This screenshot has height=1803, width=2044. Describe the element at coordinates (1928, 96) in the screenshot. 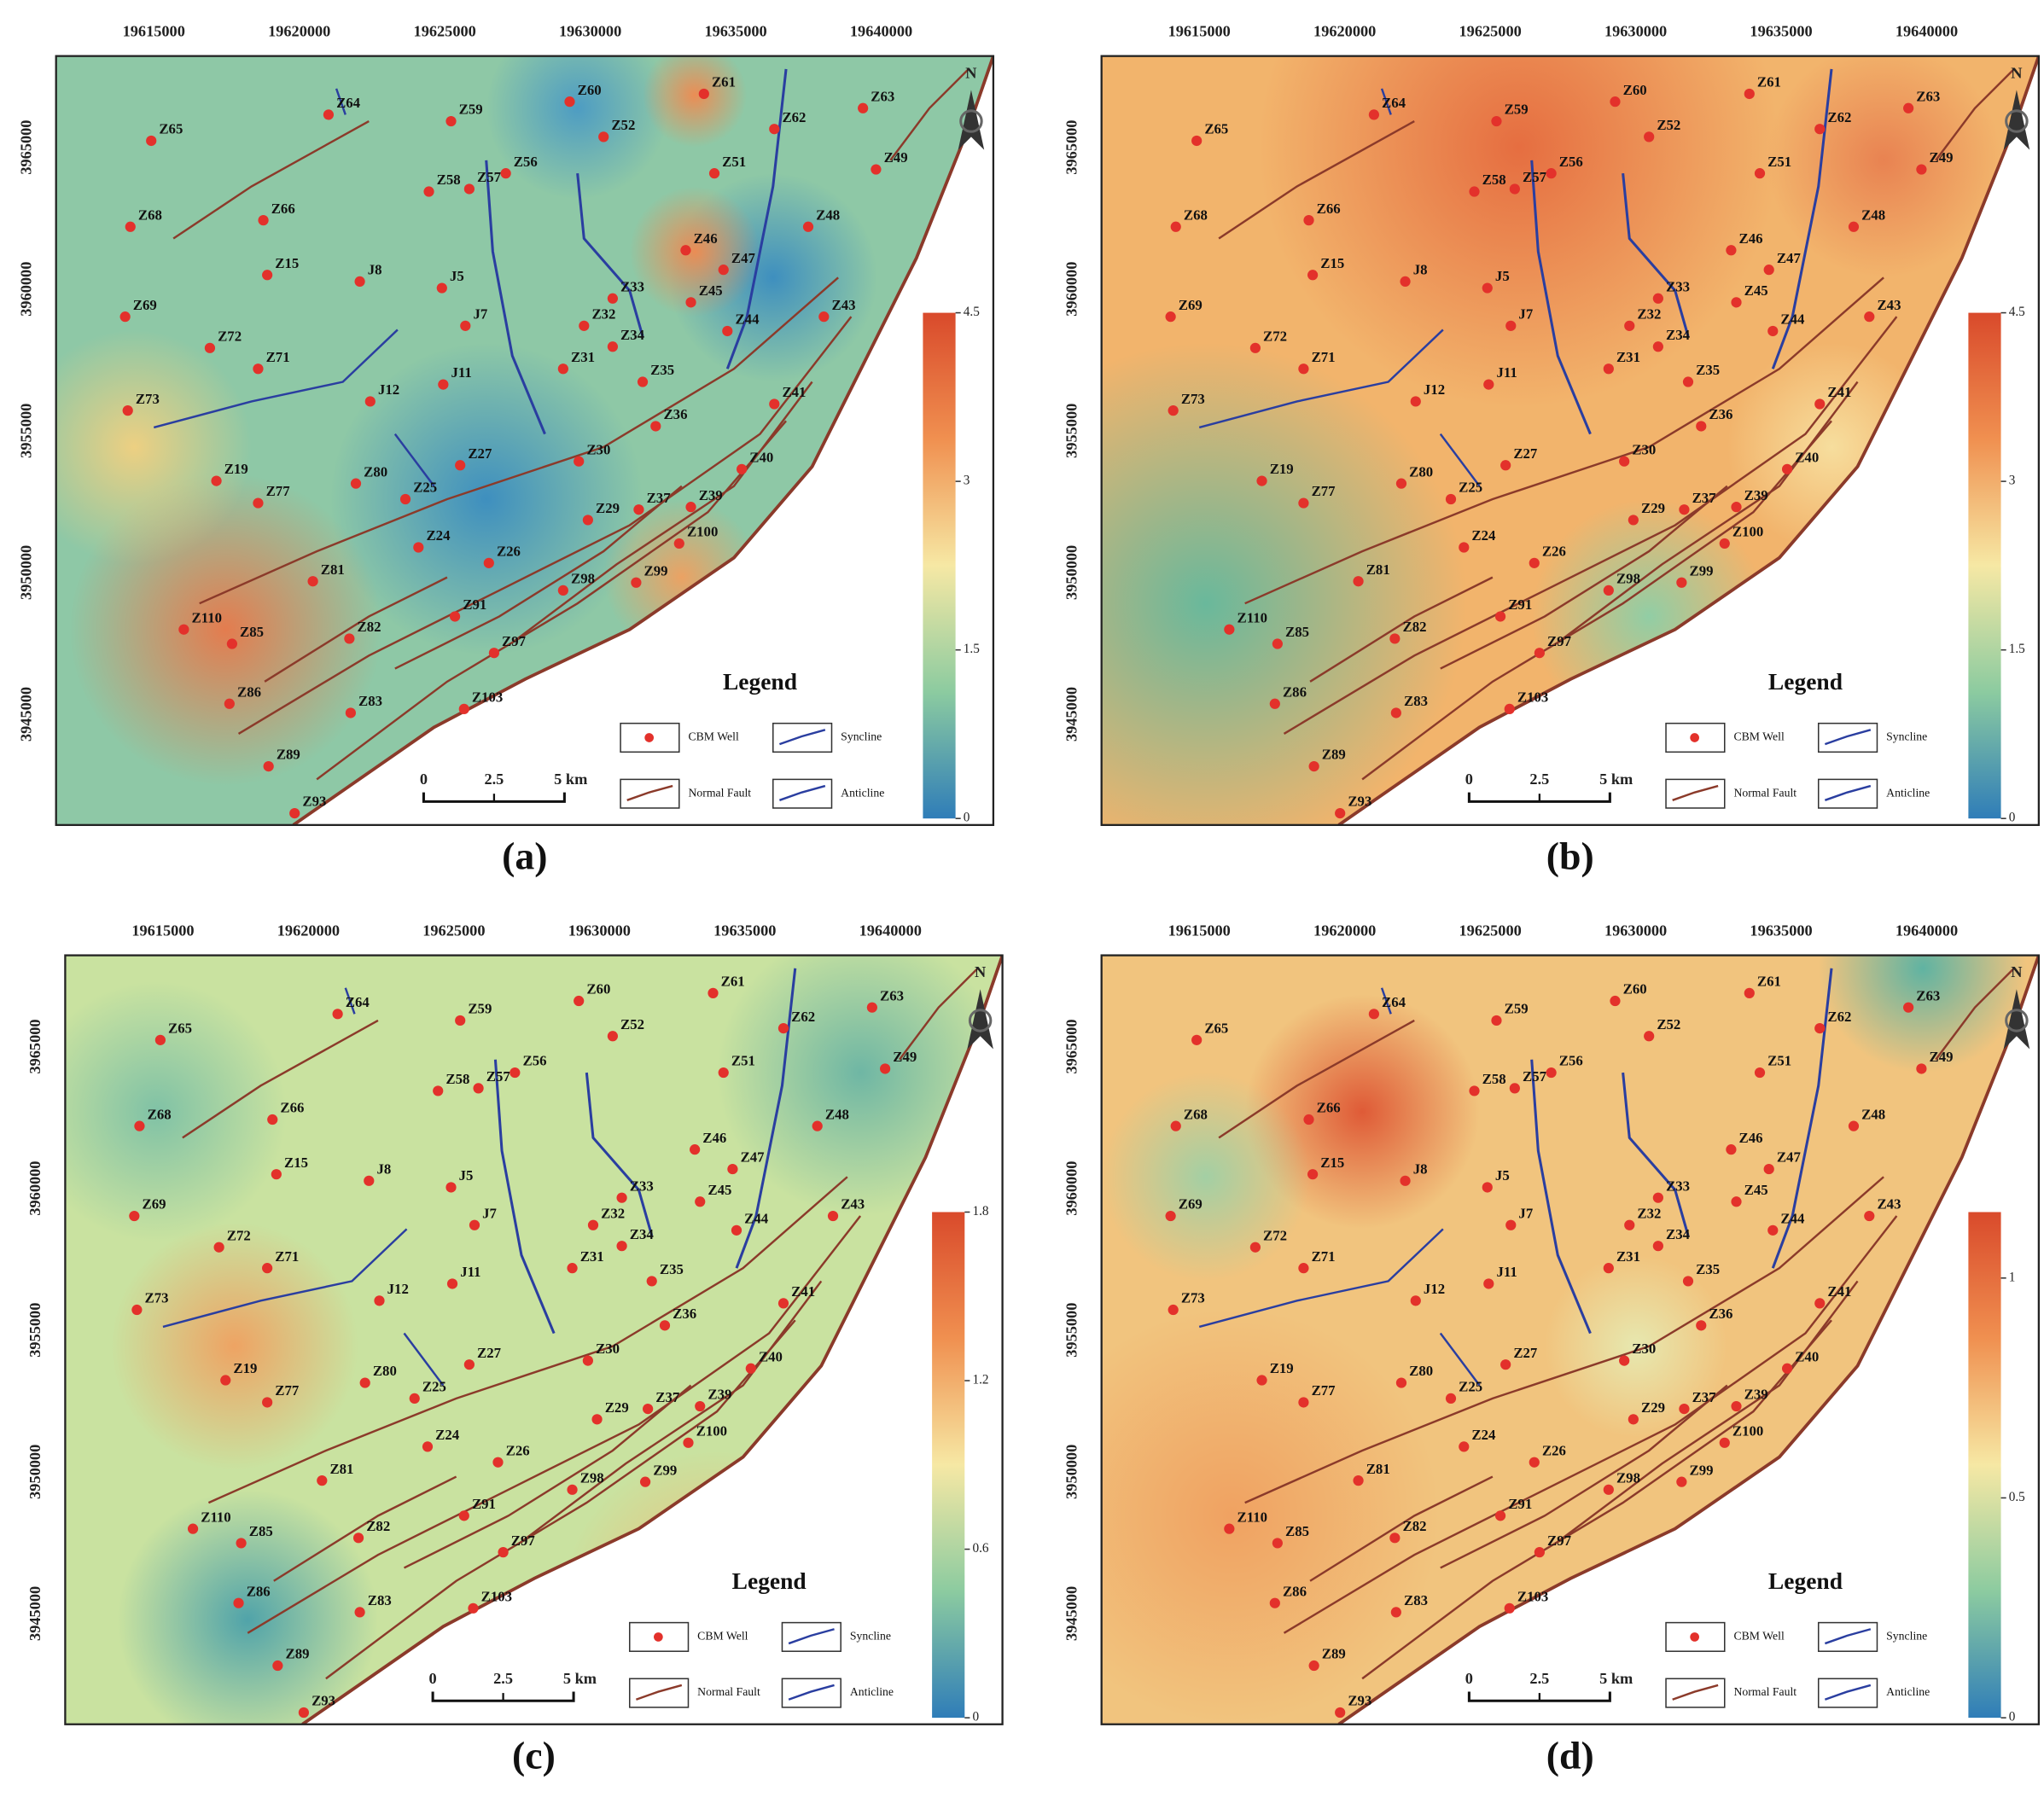

I see `well-label: Z63` at that location.